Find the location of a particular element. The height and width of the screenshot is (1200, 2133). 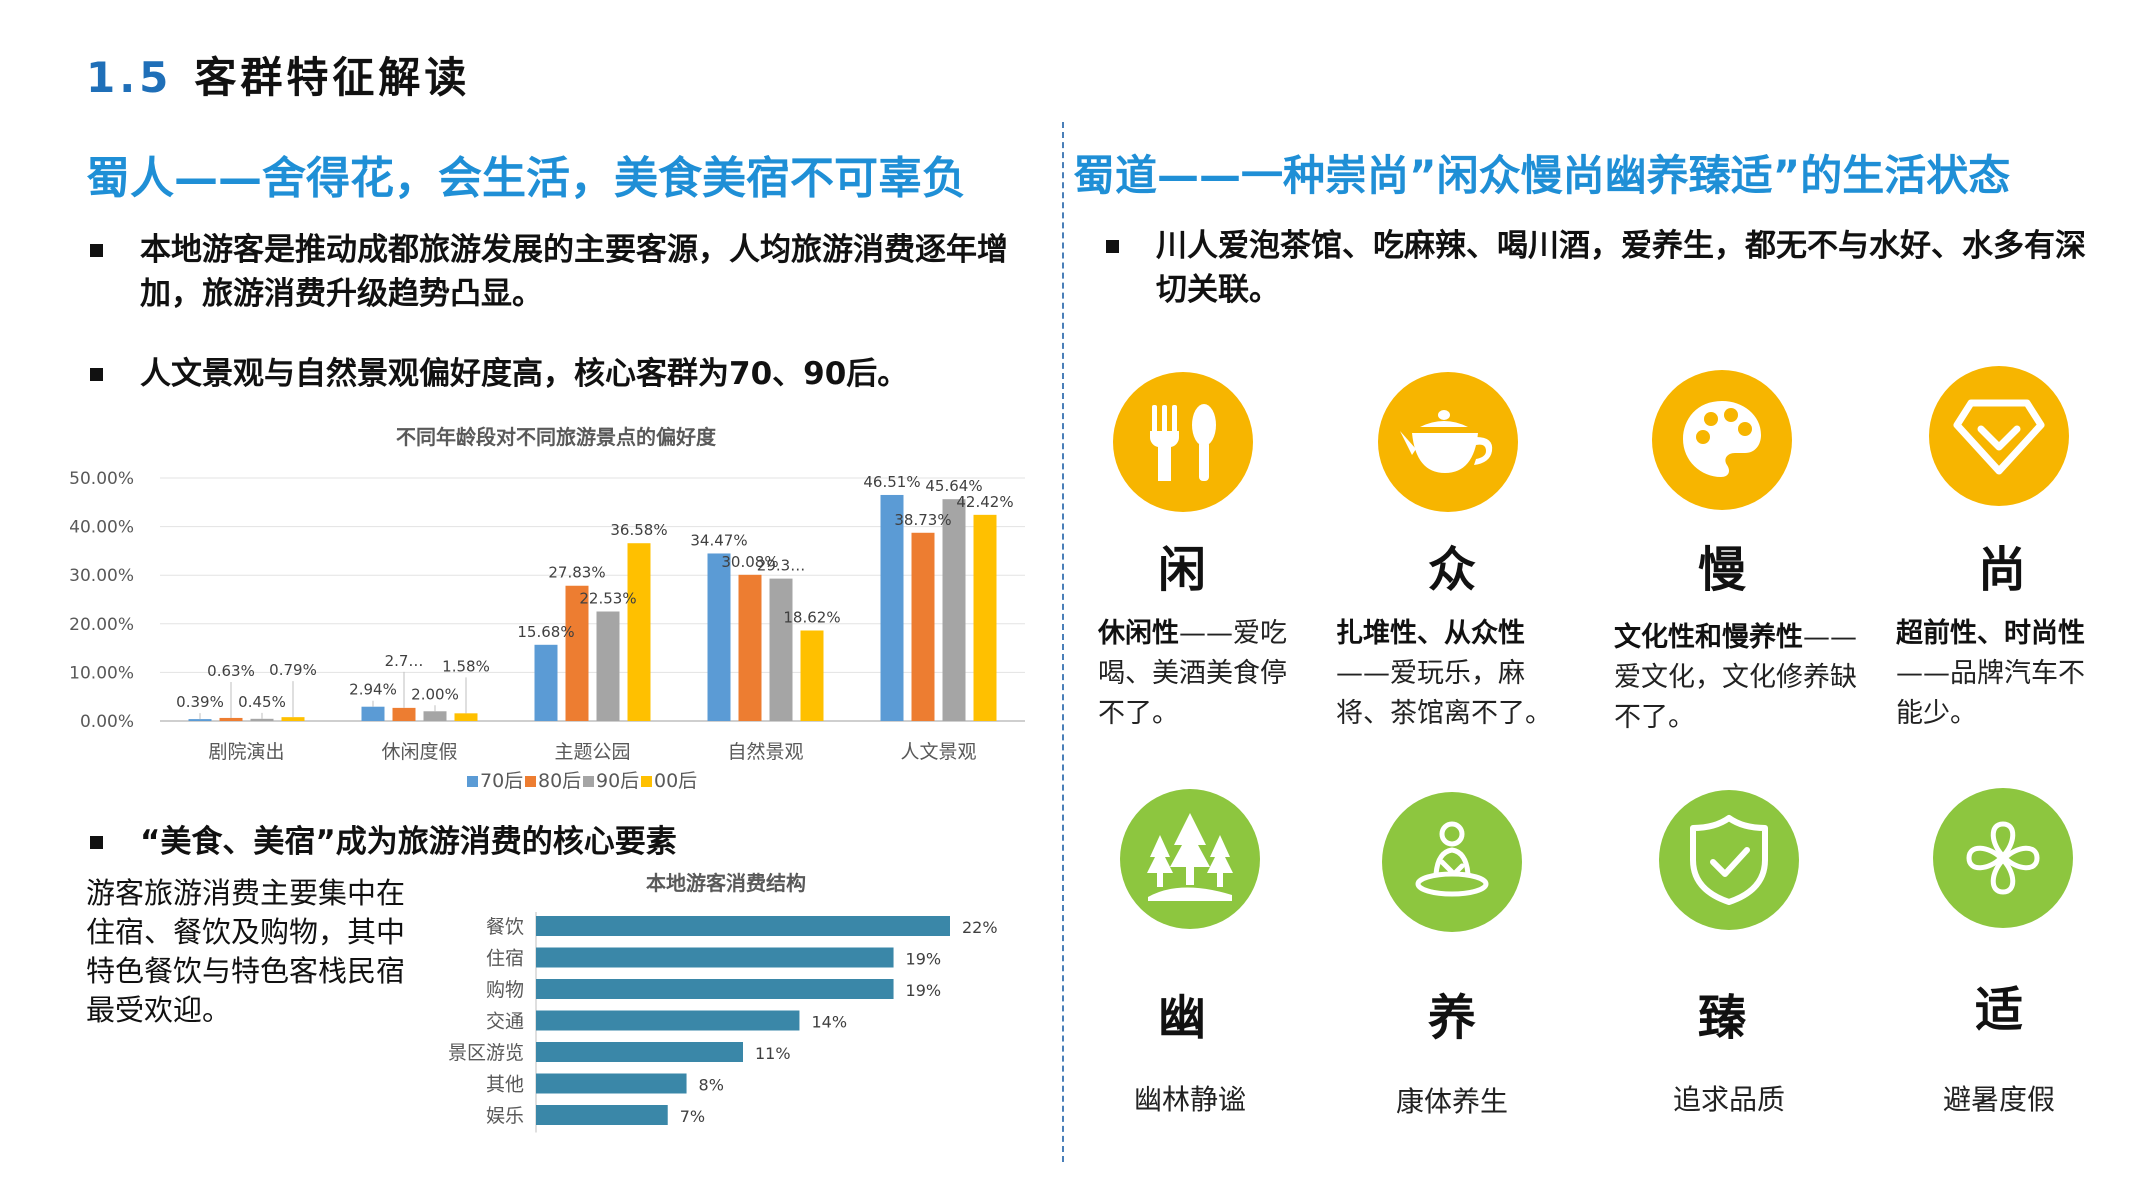

y-tick-label: 0.00% is located at coordinates (107, 722).